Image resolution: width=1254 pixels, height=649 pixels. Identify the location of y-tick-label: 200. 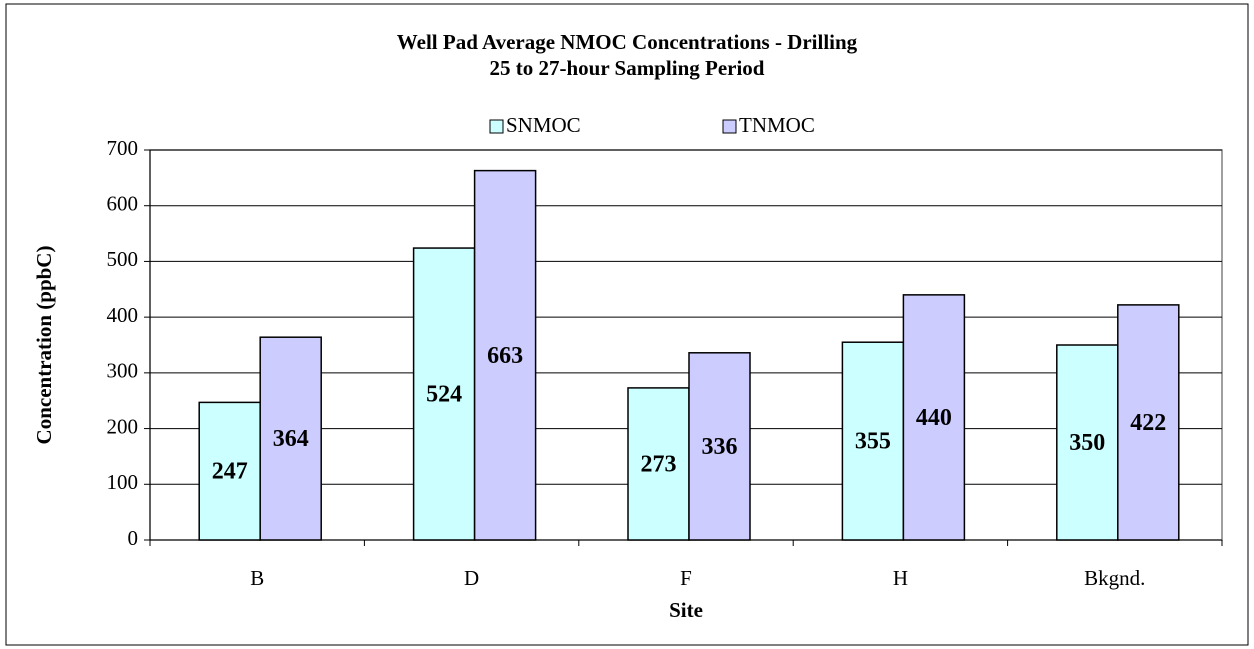
(123, 426).